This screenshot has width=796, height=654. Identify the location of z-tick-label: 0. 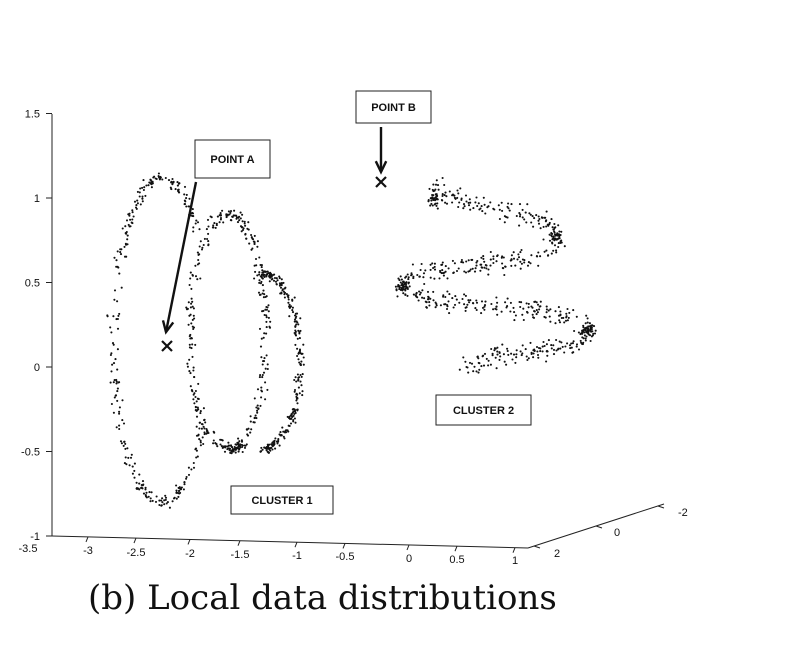
(37, 368).